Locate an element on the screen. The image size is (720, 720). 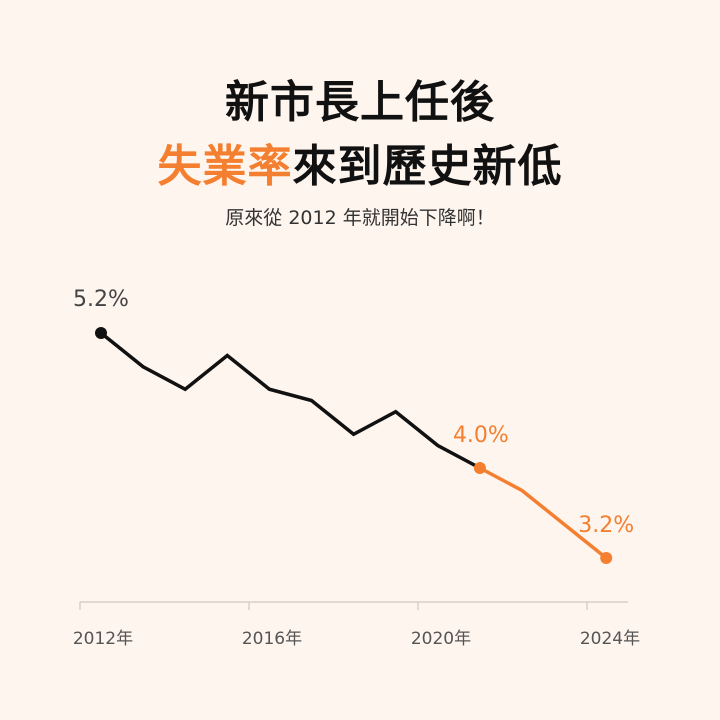
title-highlight: 失業率 is located at coordinates (225, 166).